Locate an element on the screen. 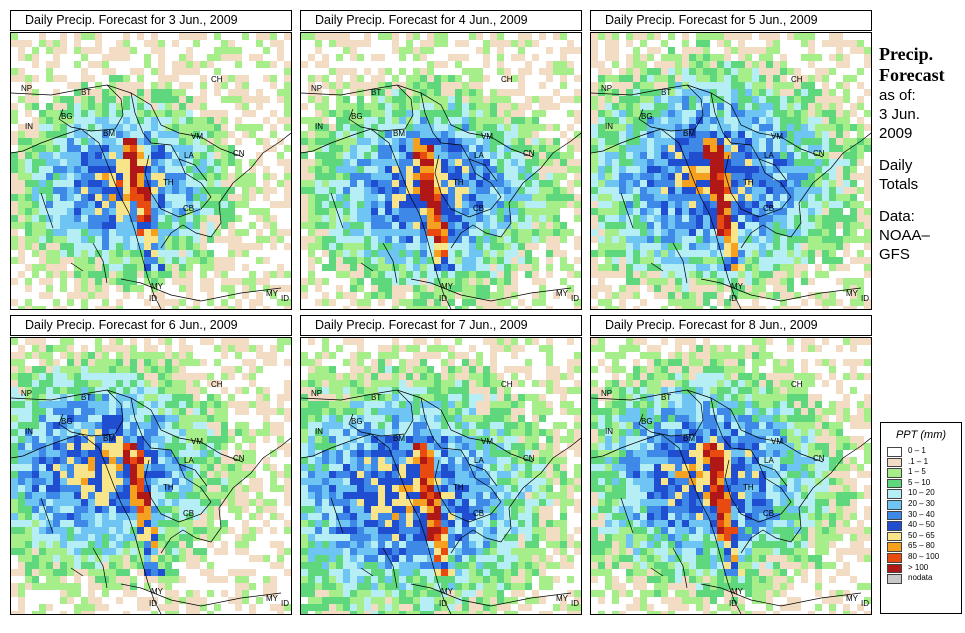 The height and width of the screenshot is (633, 965). panel-title: Daily Precip. Forecast for 4 Jun., 2009 is located at coordinates (441, 20).